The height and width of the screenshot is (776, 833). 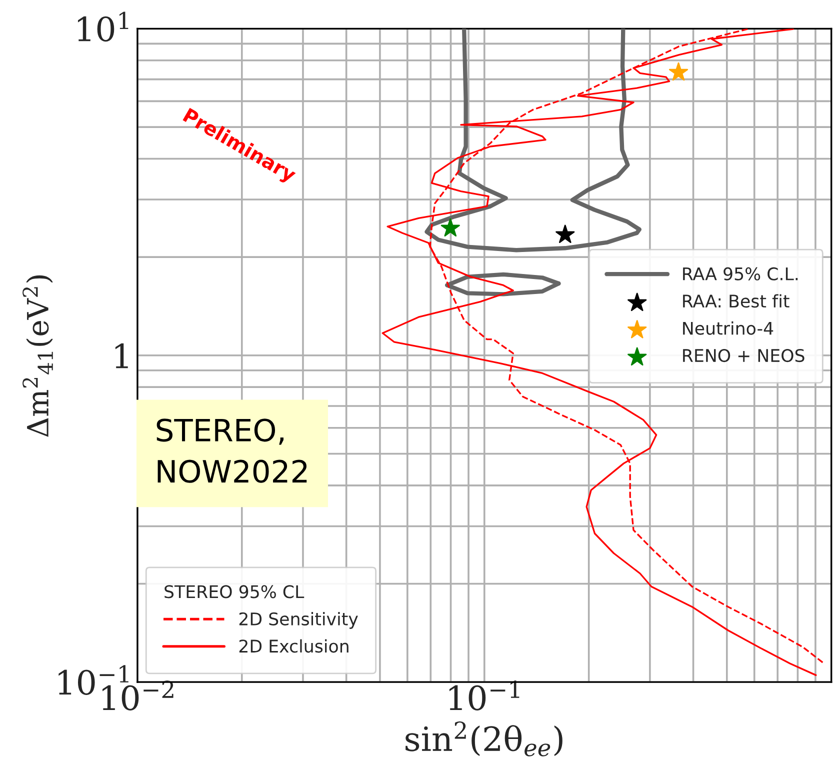 What do you see at coordinates (121, 355) in the screenshot?
I see `y-tick-label: 1` at bounding box center [121, 355].